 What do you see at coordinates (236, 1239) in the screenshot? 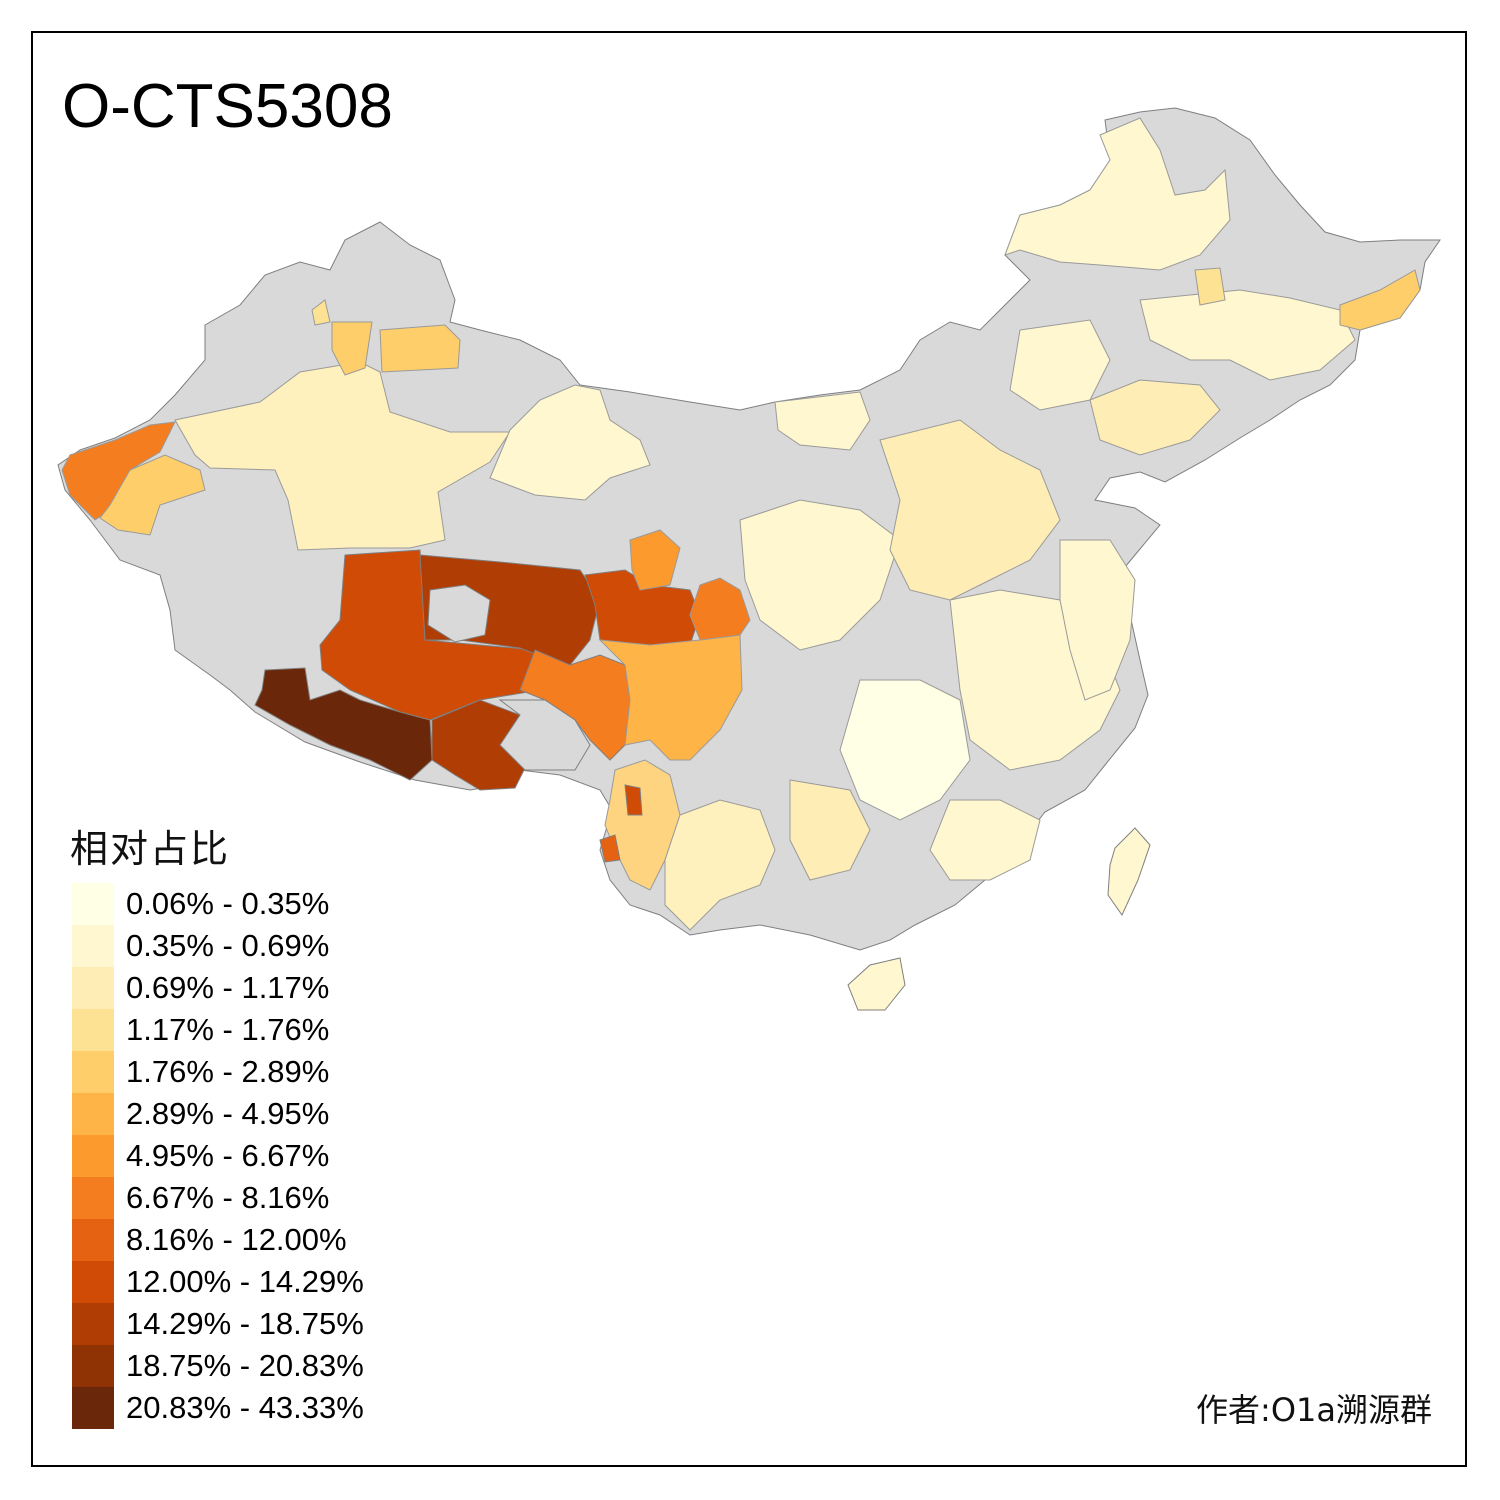
I see `legend-label: 8.16% - 12.00%` at bounding box center [236, 1239].